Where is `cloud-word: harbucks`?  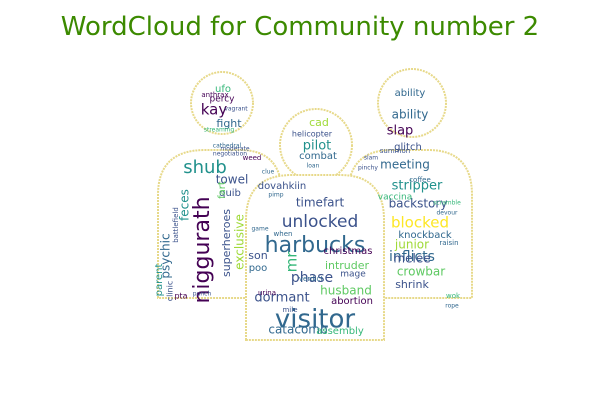
cloud-word: harbucks is located at coordinates (315, 245).